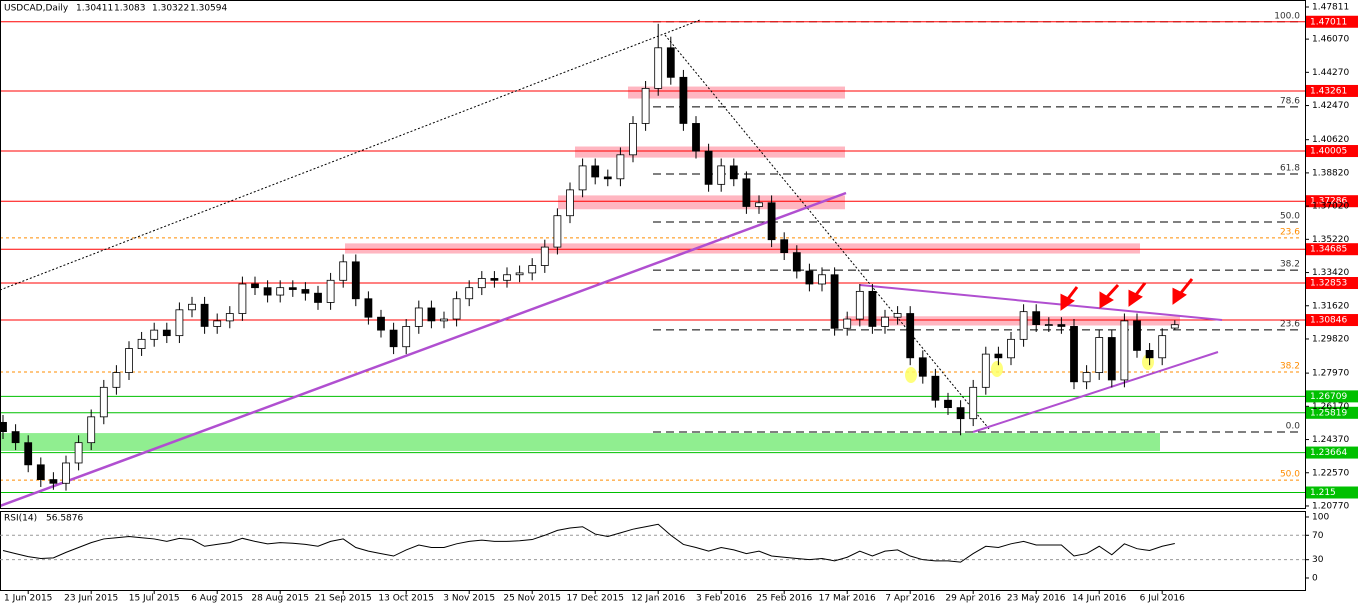 This screenshot has width=1358, height=605. What do you see at coordinates (469, 599) in the screenshot?
I see `x-tick-label: 3 Nov 2015` at bounding box center [469, 599].